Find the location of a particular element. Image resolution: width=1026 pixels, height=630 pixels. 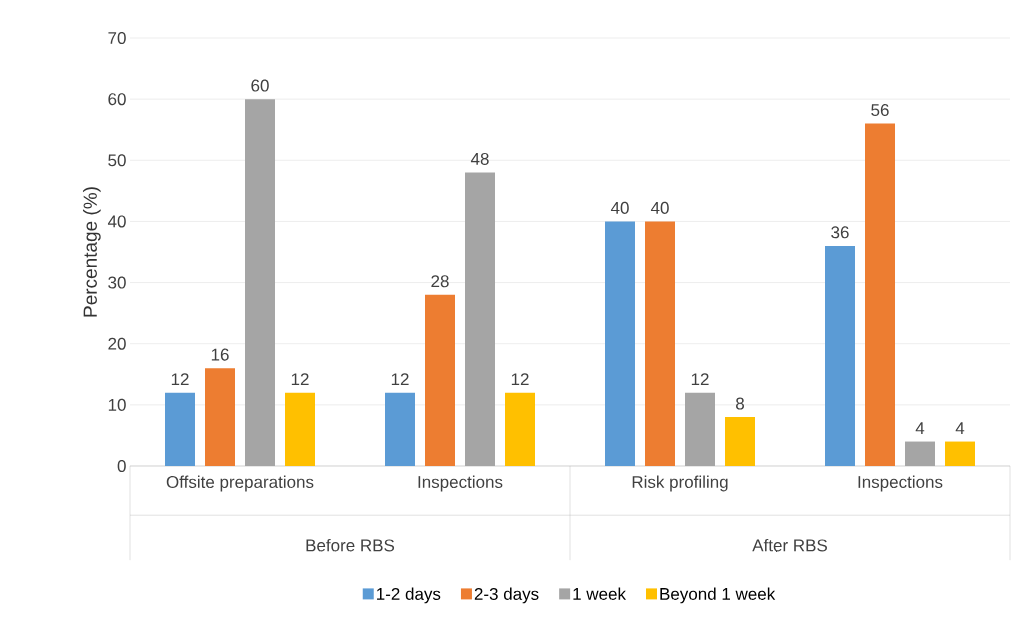

legend-label: 1 week is located at coordinates (600, 593).